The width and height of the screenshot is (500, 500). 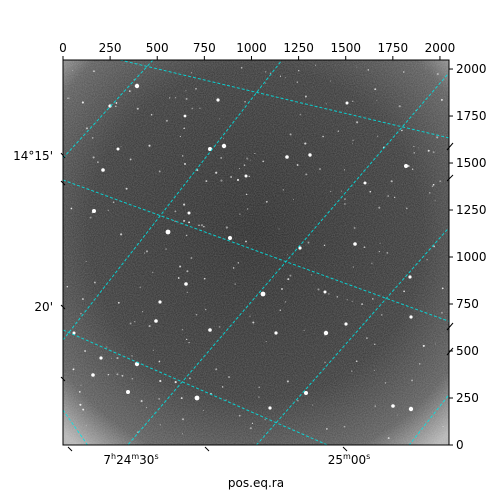 What do you see at coordinates (471, 257) in the screenshot?
I see `right-tick-label: 1000` at bounding box center [471, 257].